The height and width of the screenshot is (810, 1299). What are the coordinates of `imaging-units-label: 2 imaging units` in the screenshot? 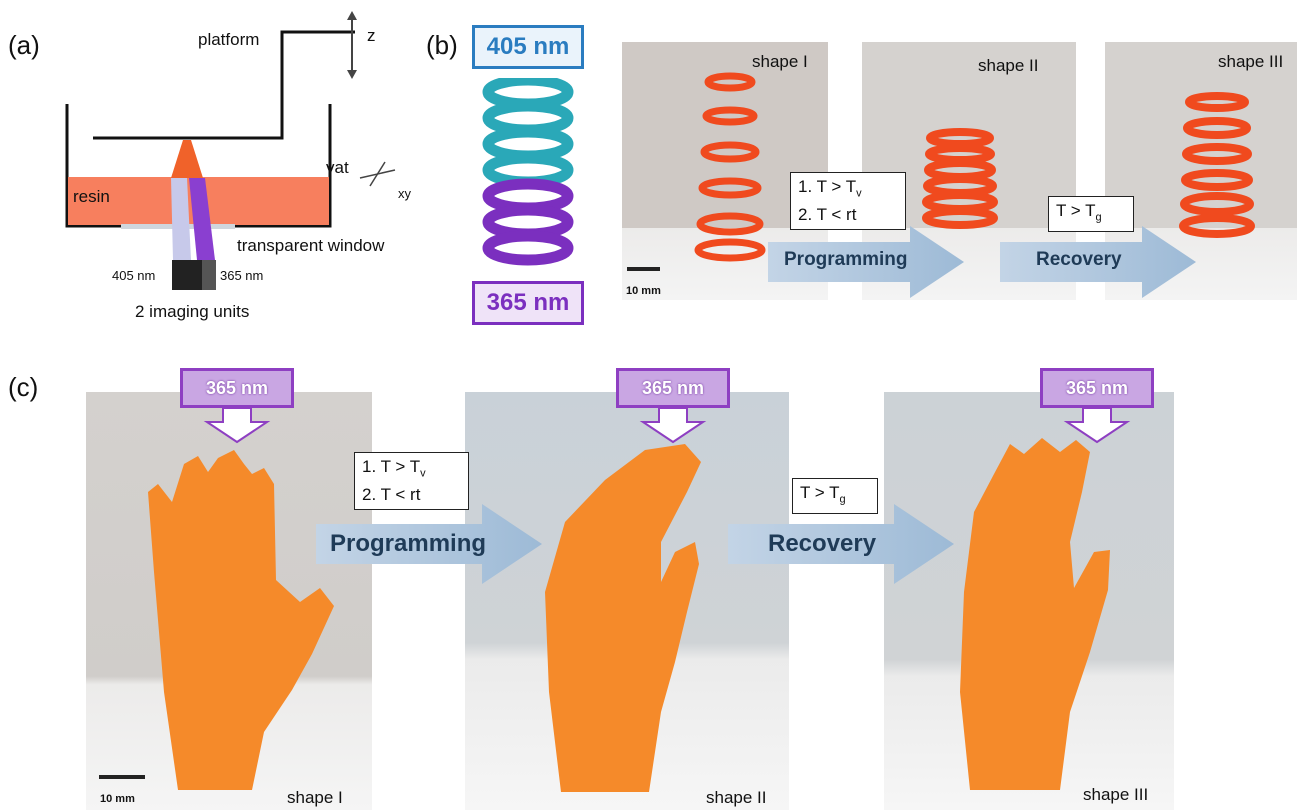 It's located at (192, 311).